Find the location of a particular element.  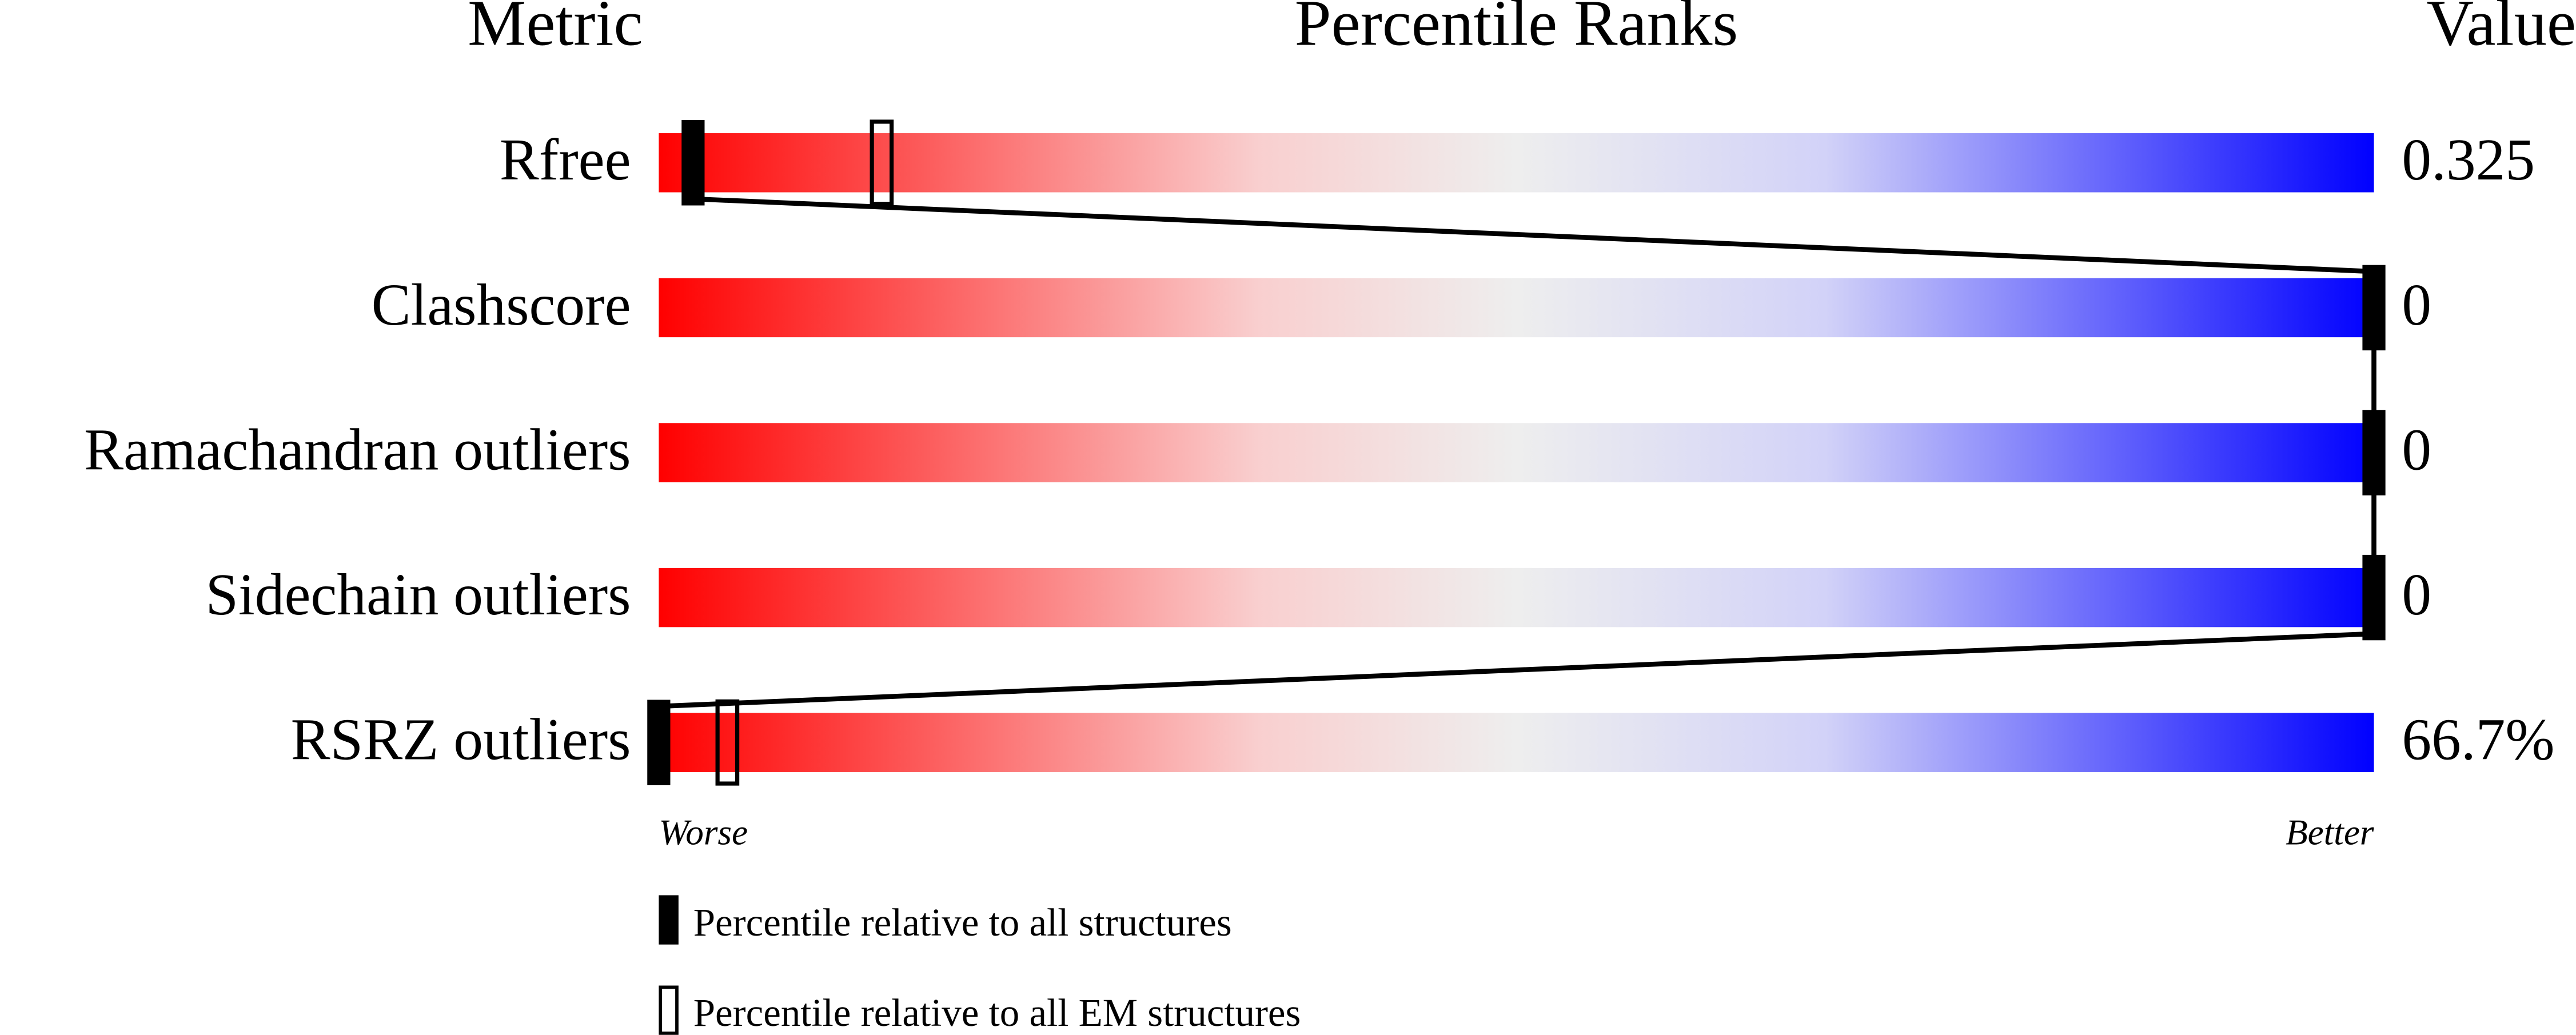

metric-value: 66.7% is located at coordinates (2478, 741).